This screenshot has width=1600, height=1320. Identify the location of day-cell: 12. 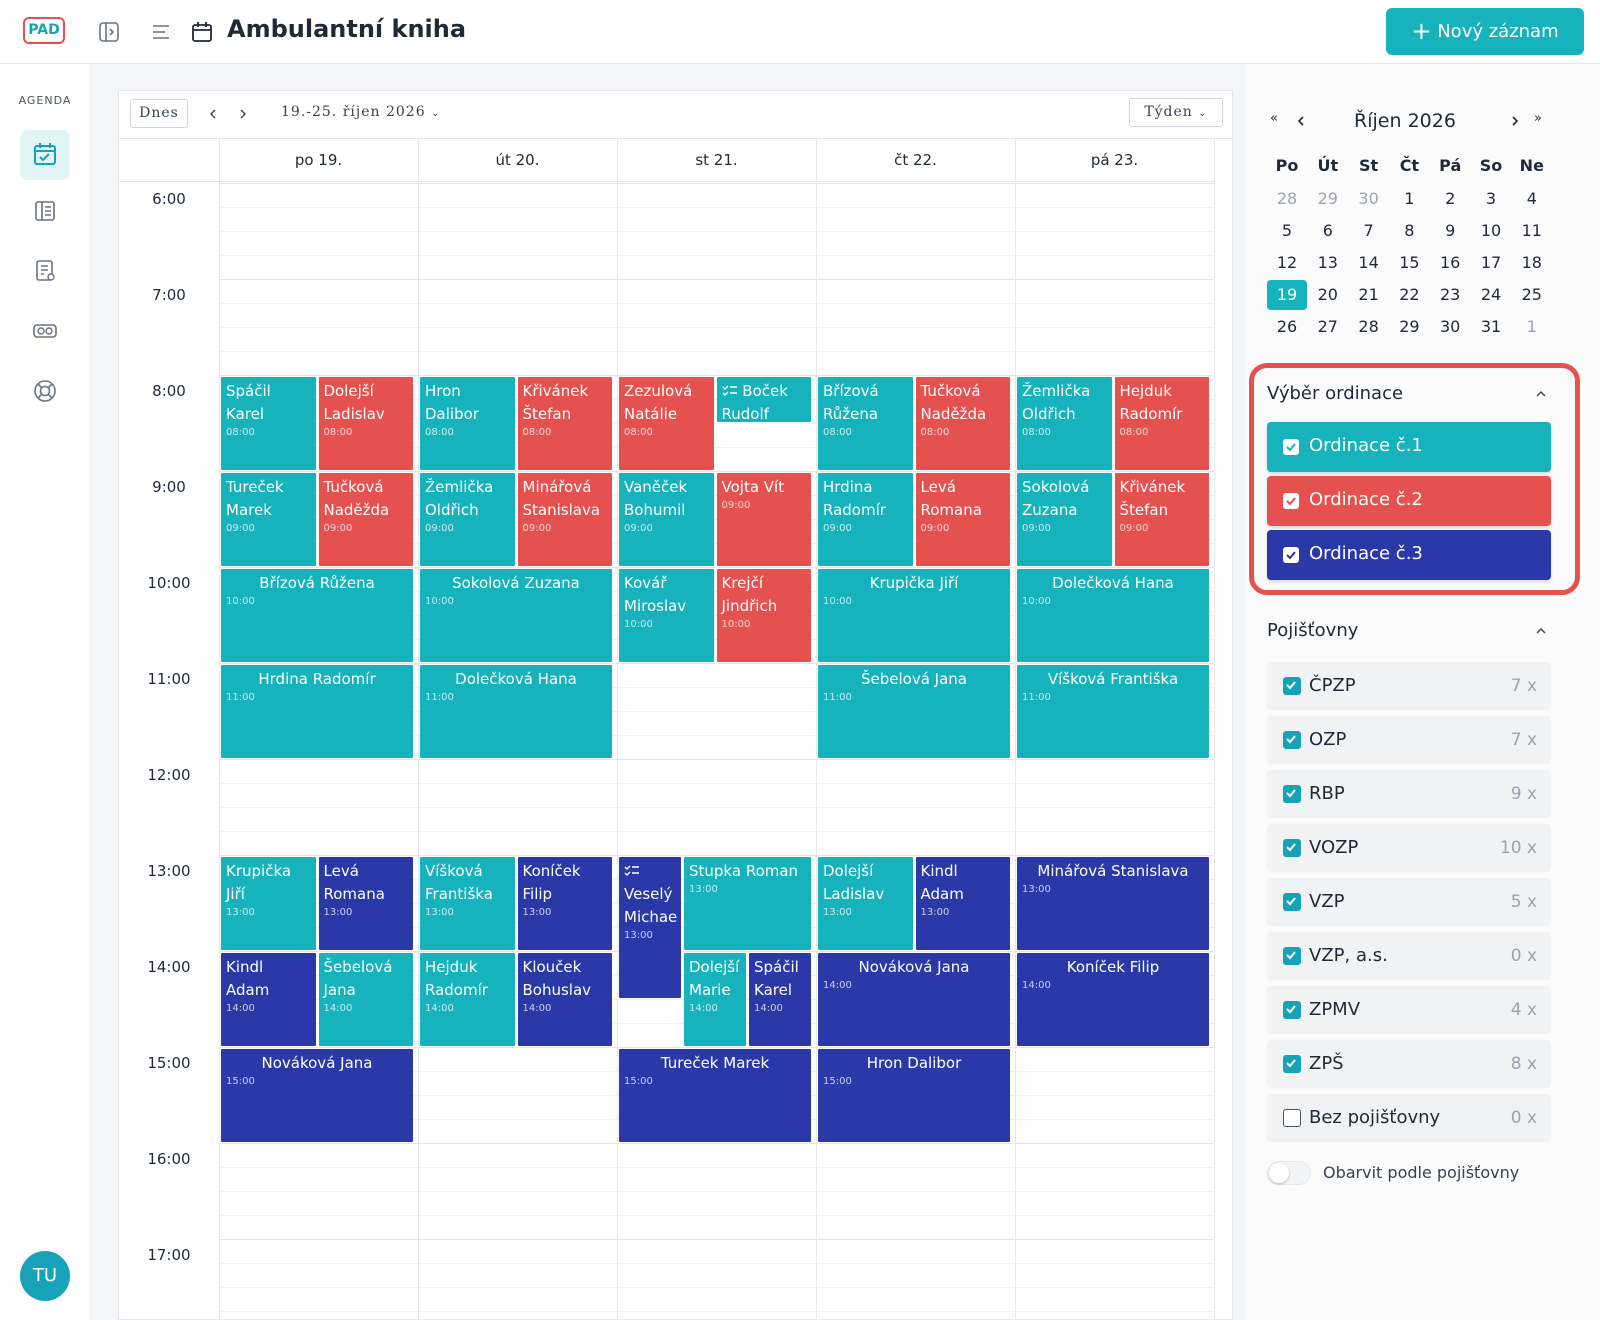
(1287, 262).